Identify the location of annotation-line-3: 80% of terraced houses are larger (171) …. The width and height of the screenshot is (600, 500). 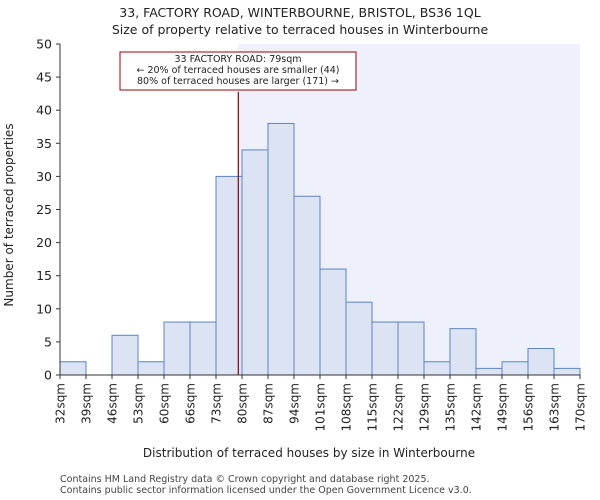
(238, 81).